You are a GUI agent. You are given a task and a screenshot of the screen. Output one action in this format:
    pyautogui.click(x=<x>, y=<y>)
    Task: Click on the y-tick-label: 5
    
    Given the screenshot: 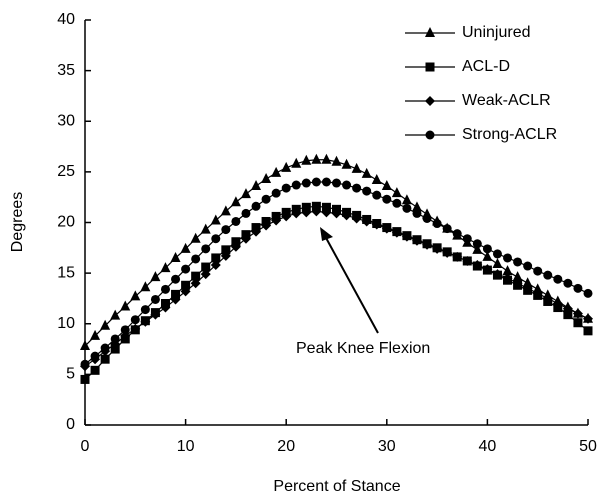 What is the action you would take?
    pyautogui.click(x=70, y=374)
    